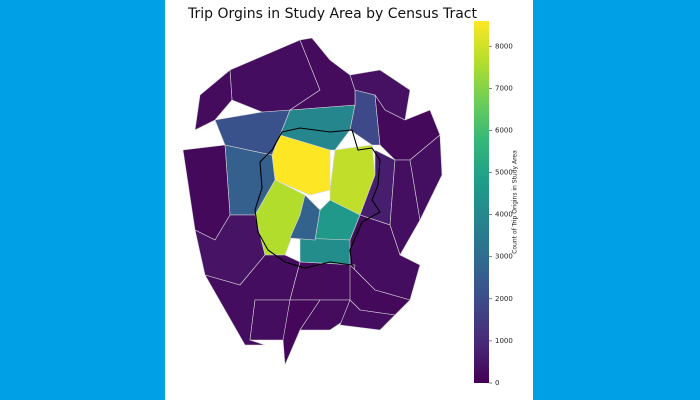 Image resolution: width=700 pixels, height=400 pixels. I want to click on colorbar-tick-label: 5000, so click(504, 173).